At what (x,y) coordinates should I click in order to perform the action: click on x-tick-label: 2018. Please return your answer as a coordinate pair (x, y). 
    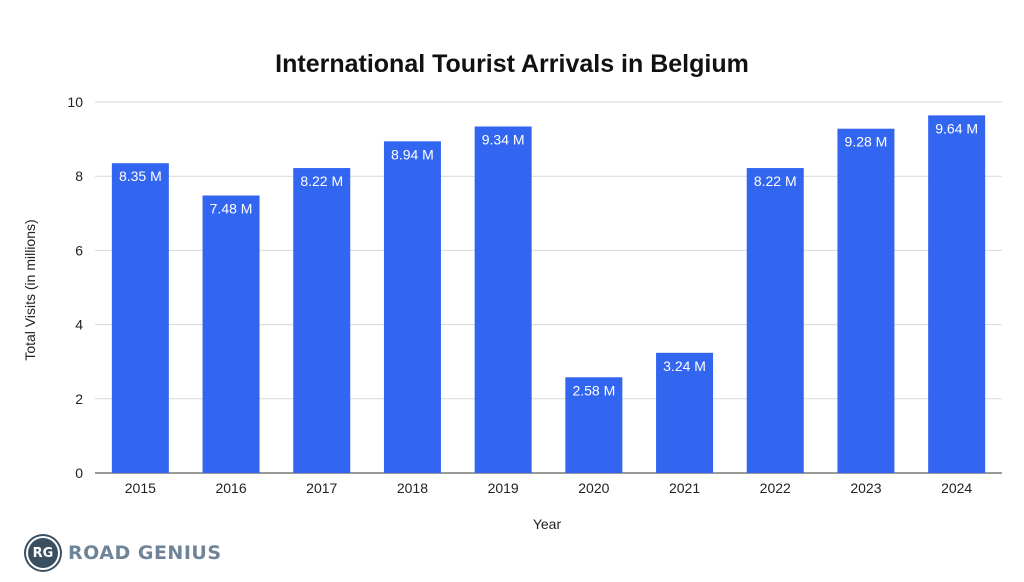
    Looking at the image, I should click on (412, 488).